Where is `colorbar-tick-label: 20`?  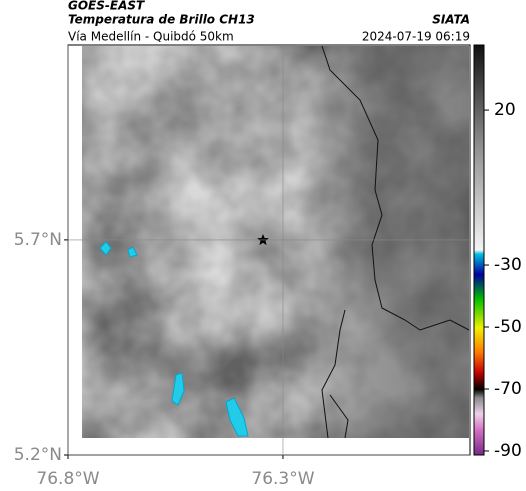 colorbar-tick-label: 20 is located at coordinates (505, 110).